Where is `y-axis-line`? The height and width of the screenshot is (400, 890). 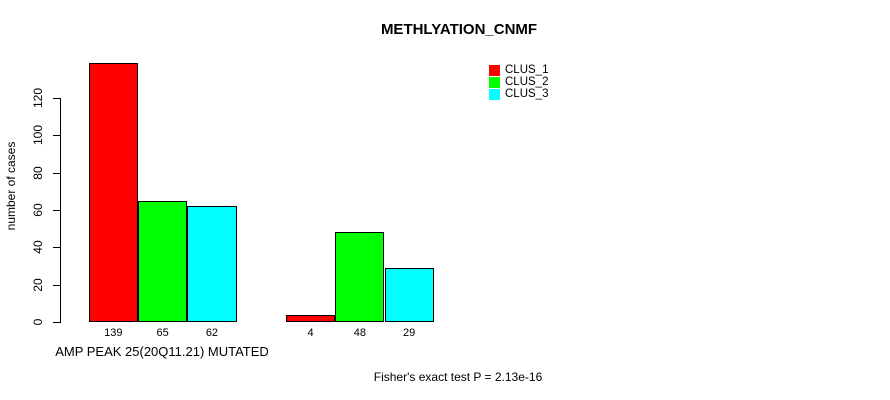 y-axis-line is located at coordinates (60, 210).